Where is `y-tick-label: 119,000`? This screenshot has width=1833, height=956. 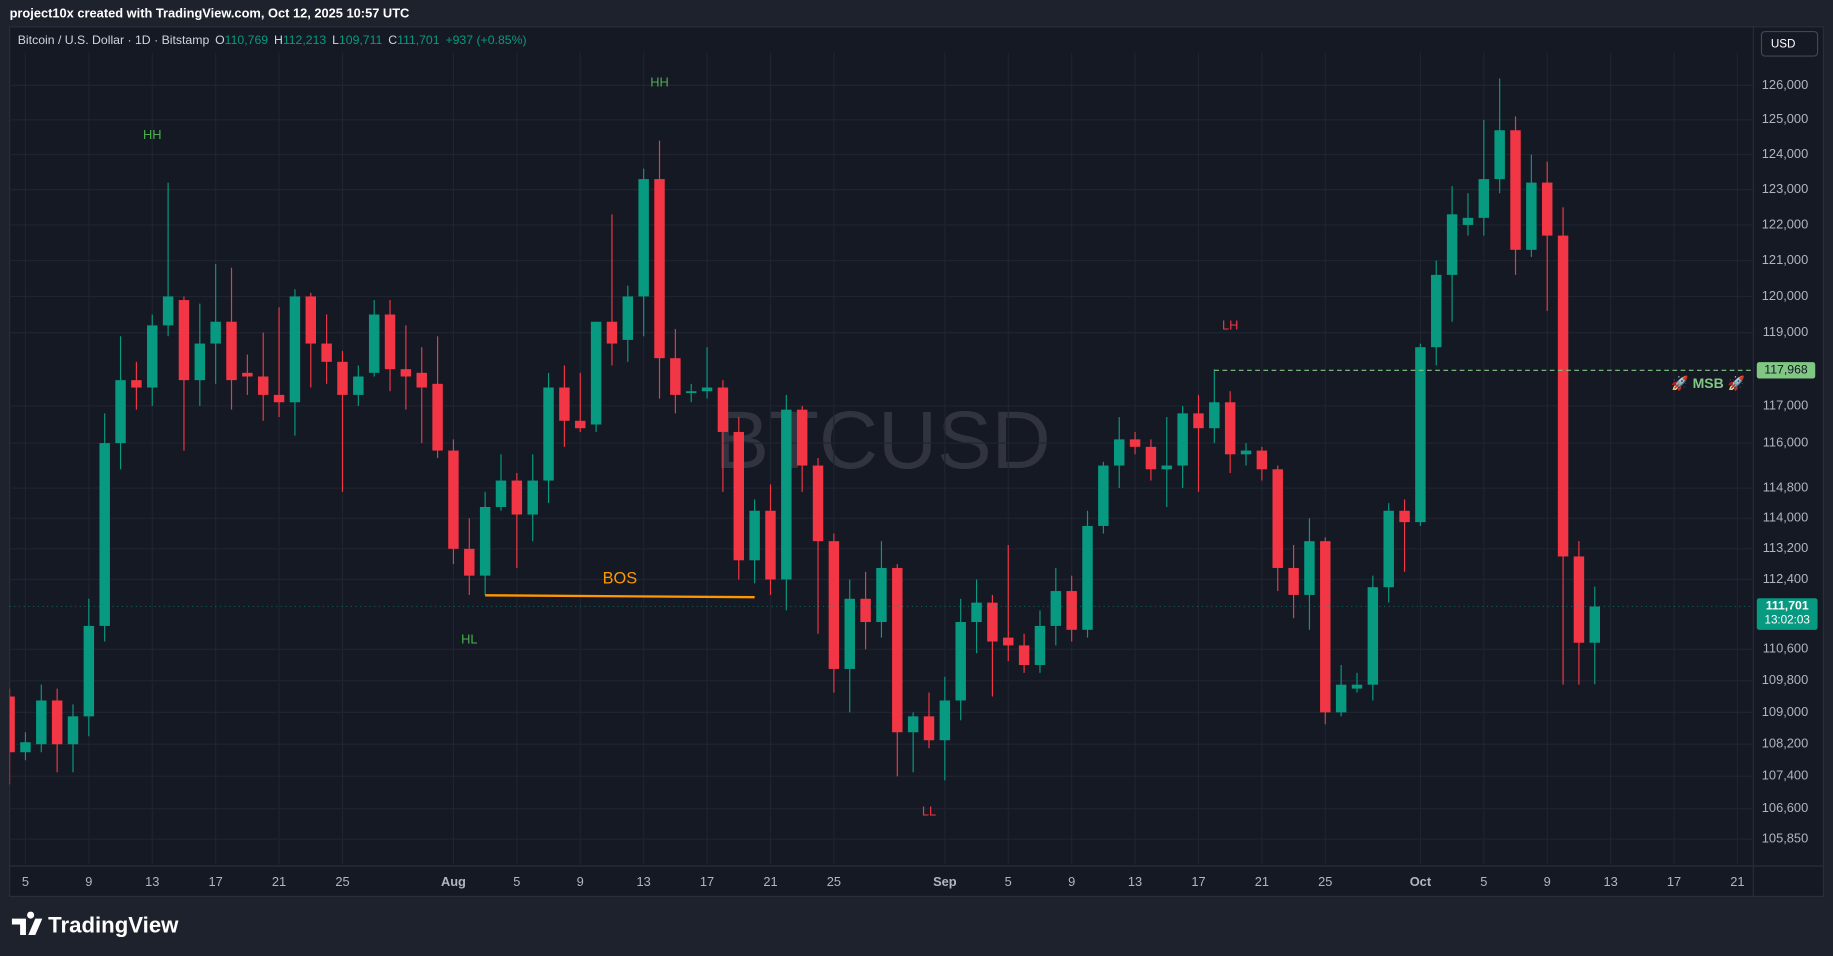
y-tick-label: 119,000 is located at coordinates (1785, 331).